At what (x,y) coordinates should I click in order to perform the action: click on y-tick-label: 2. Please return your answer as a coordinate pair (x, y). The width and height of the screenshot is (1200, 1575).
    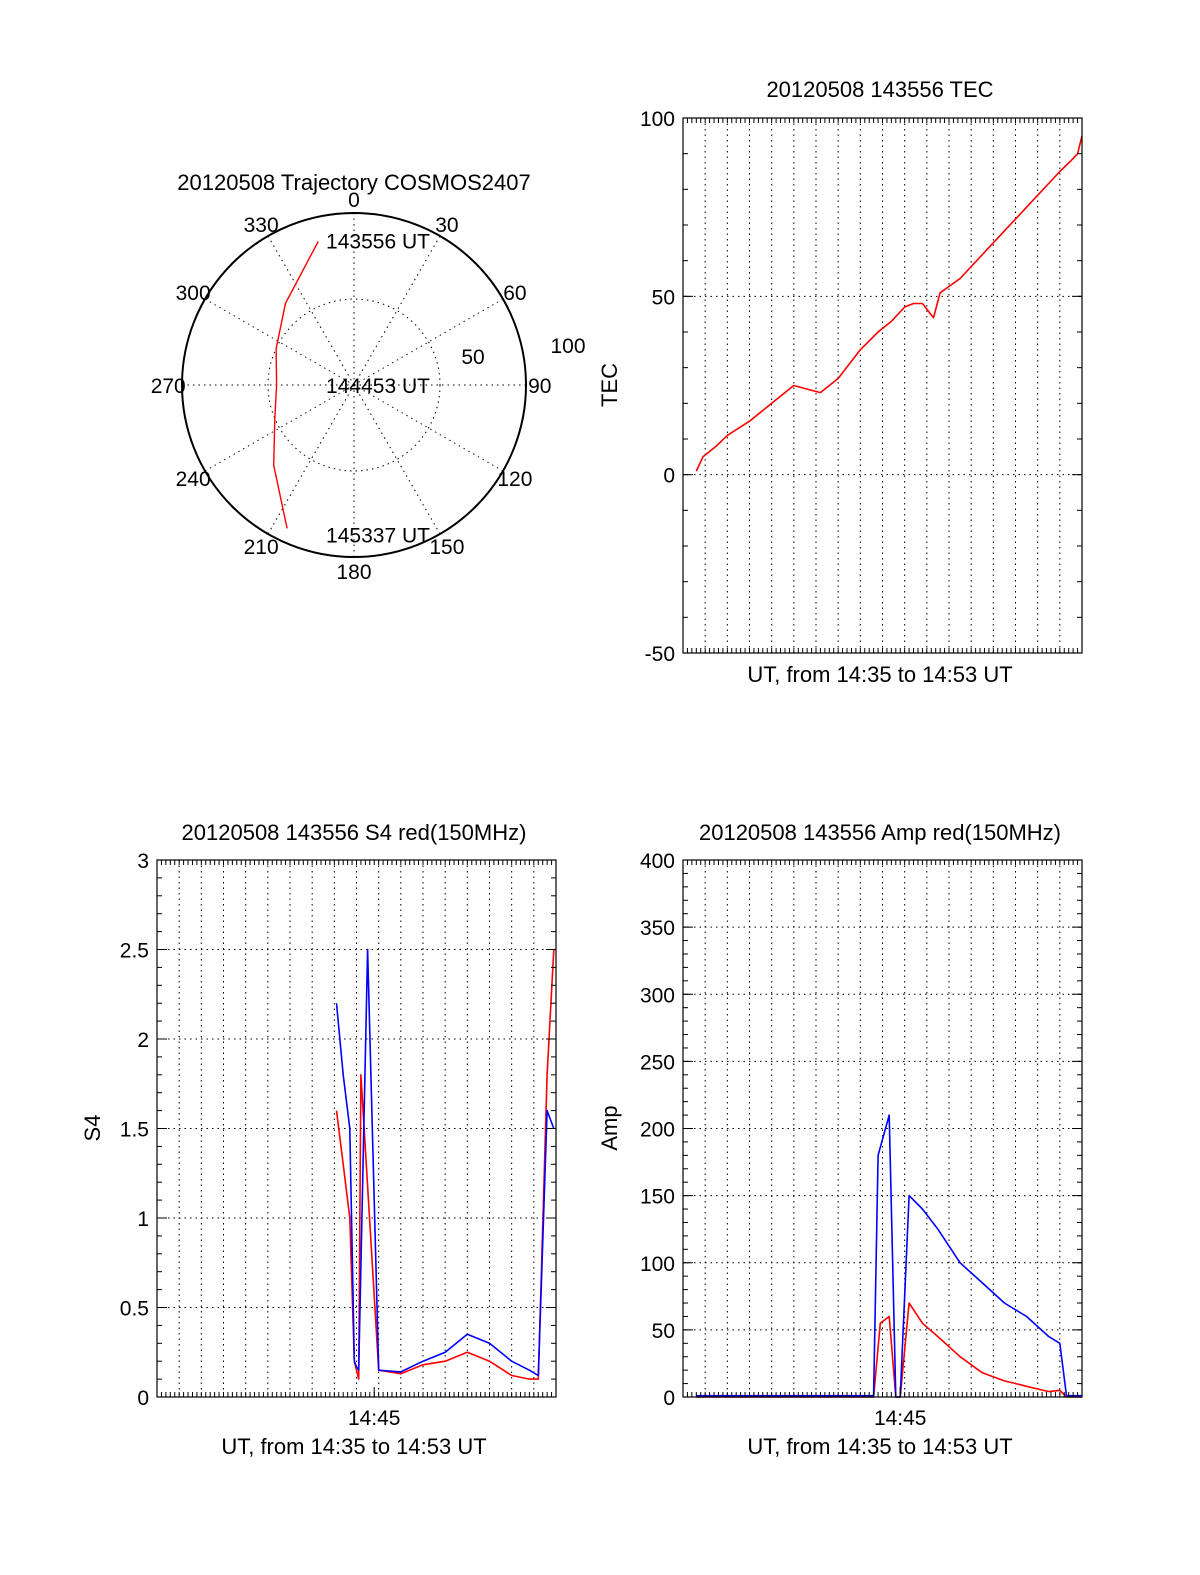
    Looking at the image, I should click on (143, 1040).